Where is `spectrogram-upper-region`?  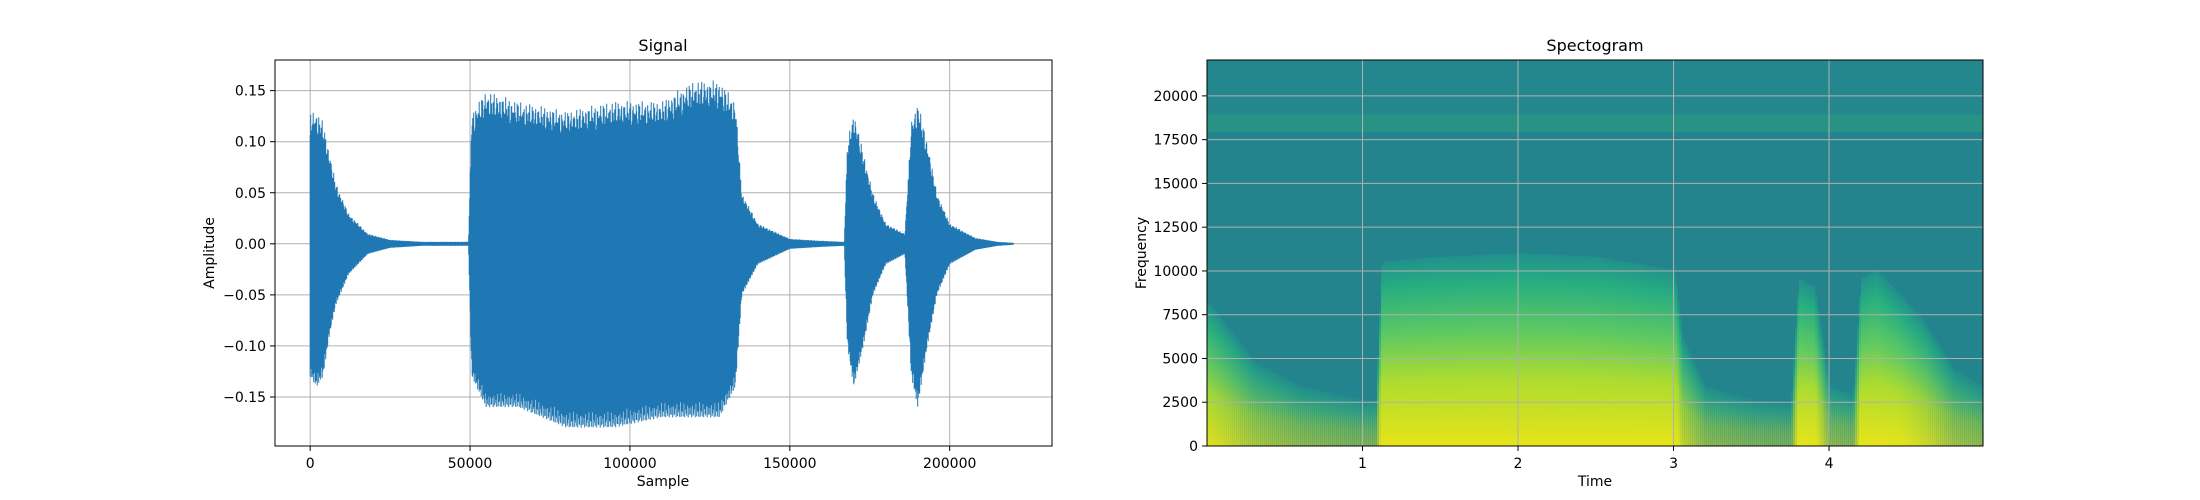 spectrogram-upper-region is located at coordinates (1595, 87).